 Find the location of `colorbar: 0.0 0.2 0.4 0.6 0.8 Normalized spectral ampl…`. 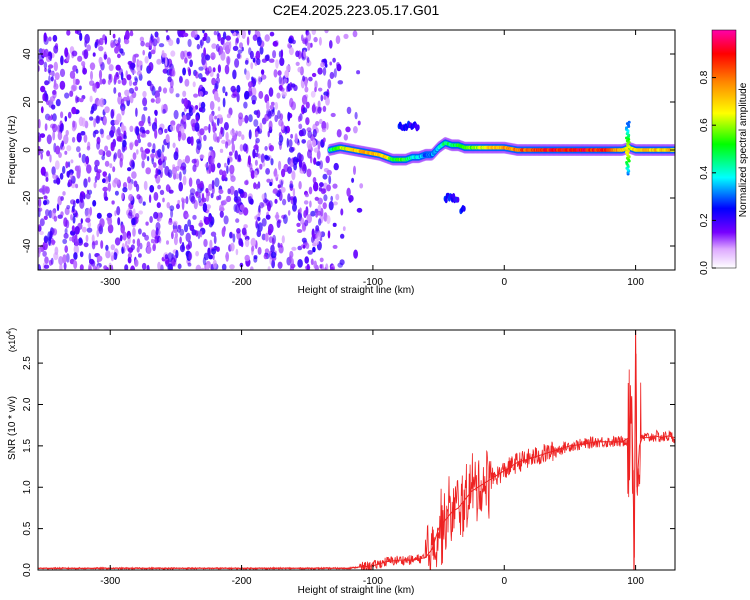

colorbar: 0.0 0.2 0.4 0.6 0.8 Normalized spectral ampl… is located at coordinates (724, 152).